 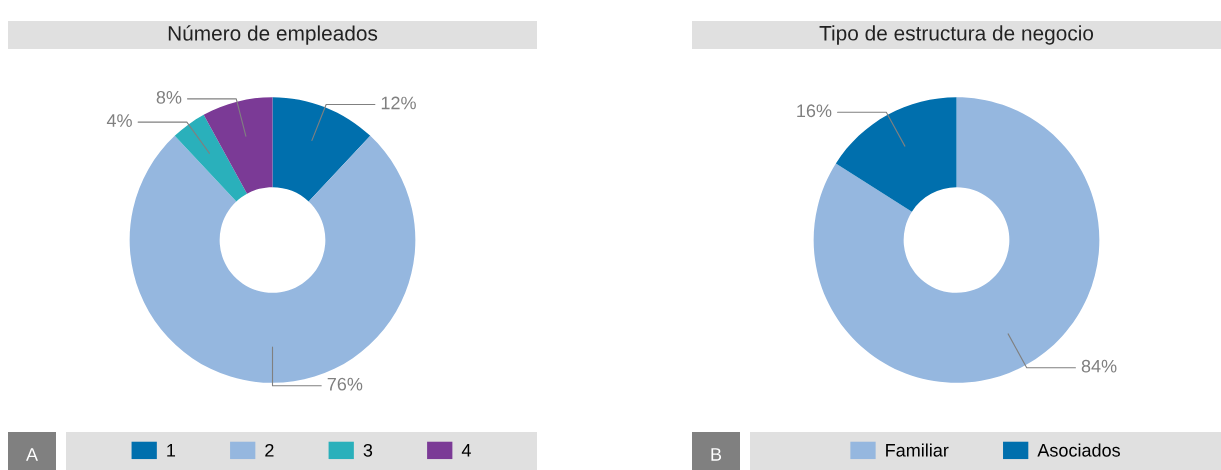 What do you see at coordinates (269, 450) in the screenshot?
I see `legend-label: 2` at bounding box center [269, 450].